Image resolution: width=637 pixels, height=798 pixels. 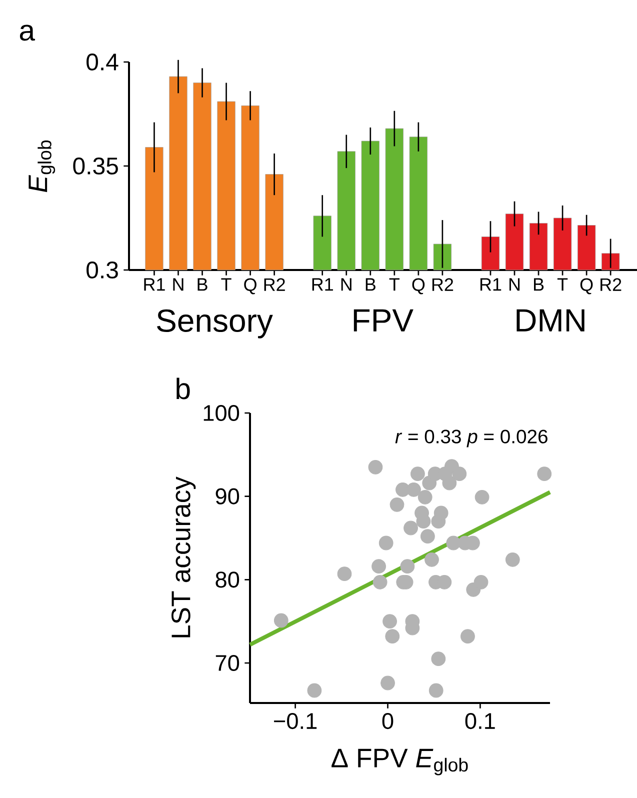 I want to click on x-tick-label: −0.1, so click(x=295, y=721).